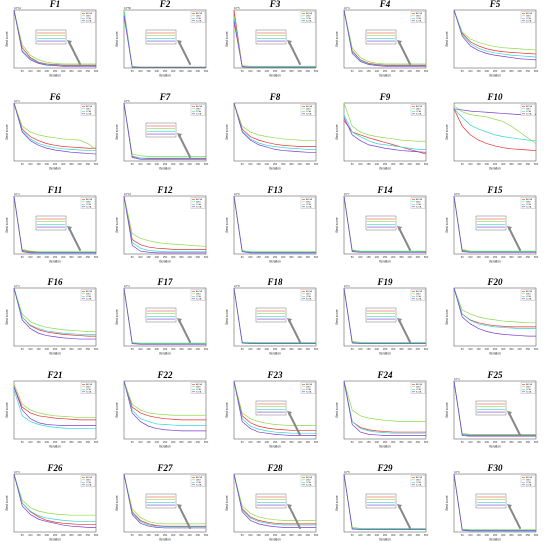 This screenshot has width=550, height=557. What do you see at coordinates (267, 535) in the screenshot?
I see `x-tick-label: 200` at bounding box center [267, 535].